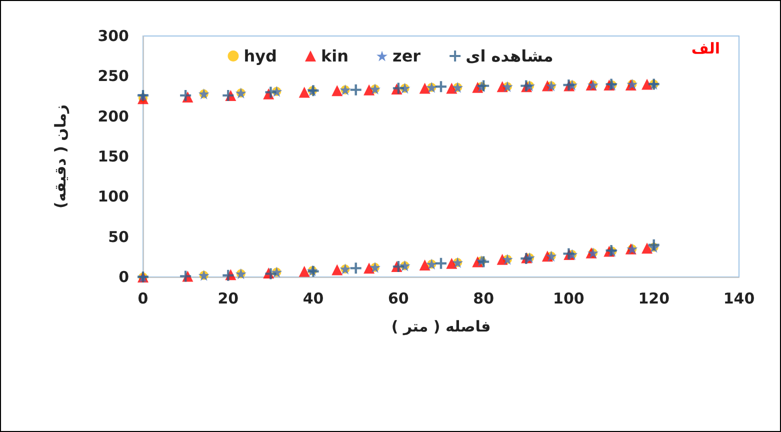  I want to click on legend-label: hyd, so click(261, 56).